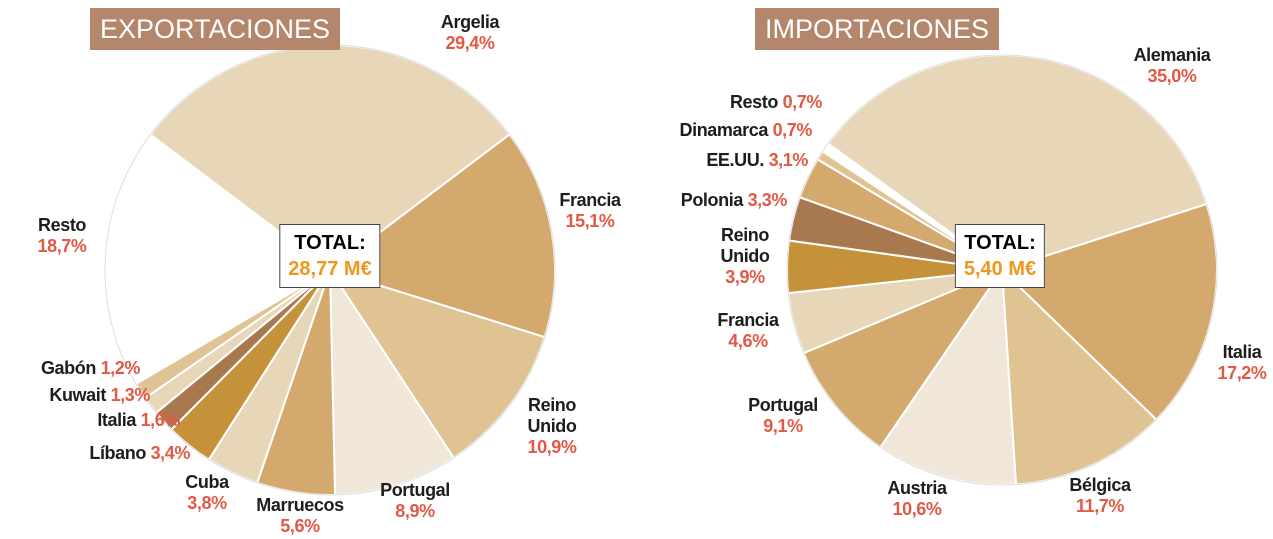 The height and width of the screenshot is (539, 1273). Describe the element at coordinates (330, 256) in the screenshot. I see `total-box: TOTAL: 28,77 M€` at that location.